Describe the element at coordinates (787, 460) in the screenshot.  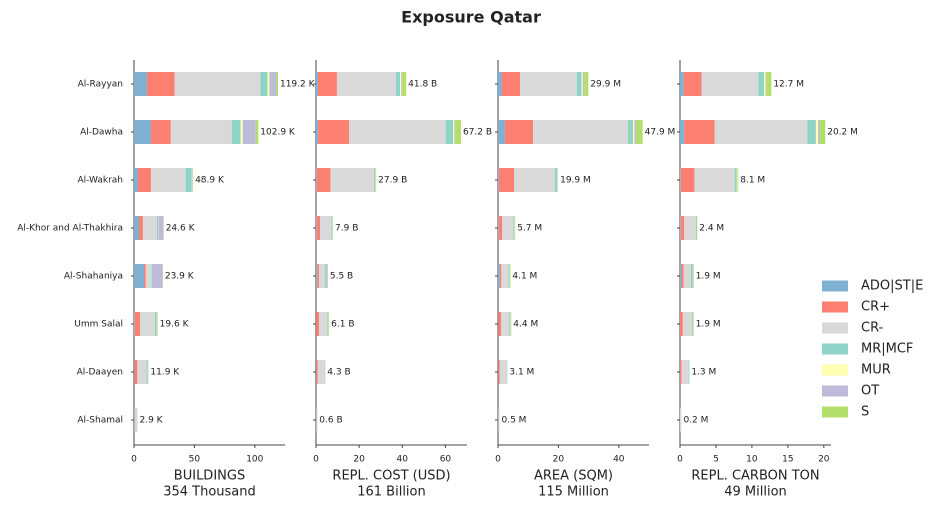
I see `x-tick-label: 15` at that location.